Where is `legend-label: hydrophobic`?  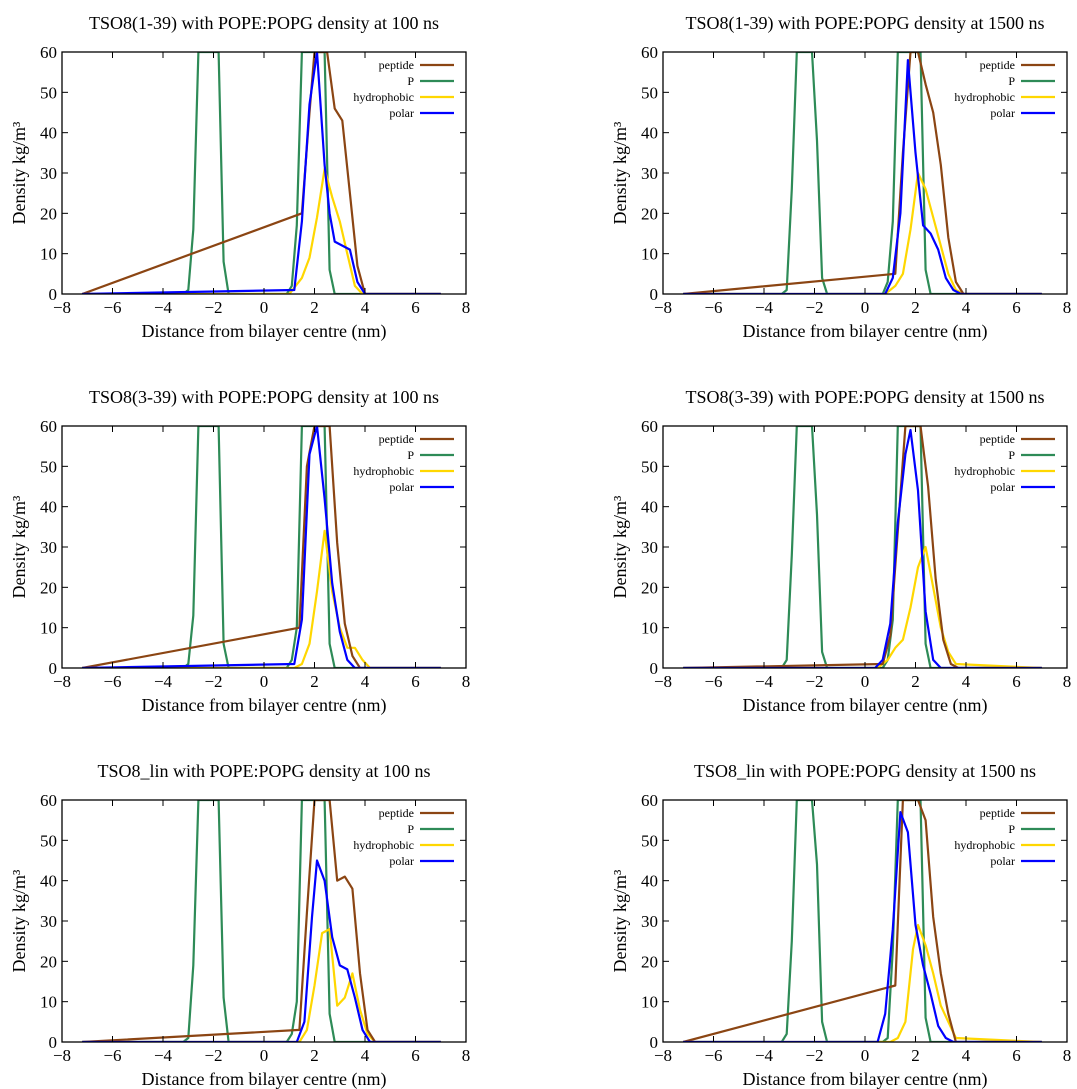 legend-label: hydrophobic is located at coordinates (383, 845).